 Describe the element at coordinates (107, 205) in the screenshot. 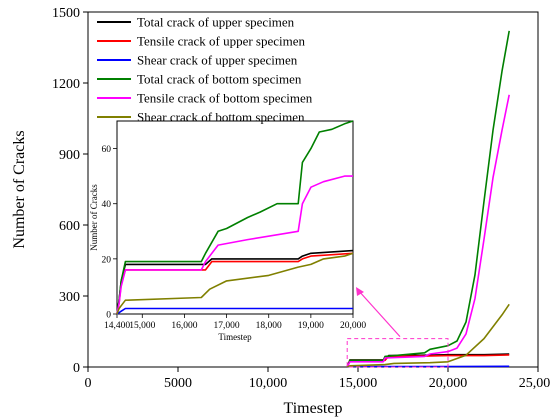

I see `inset-y-tick-label: 40` at that location.